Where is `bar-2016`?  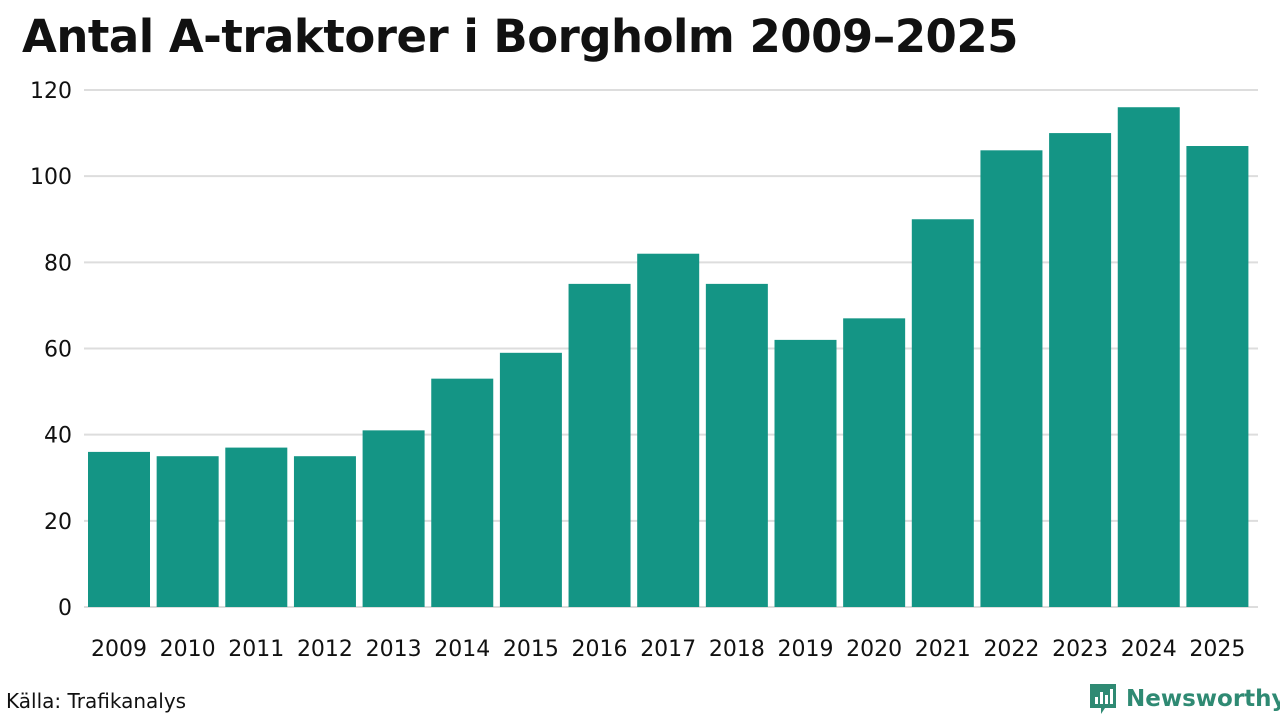
bar-2016 is located at coordinates (599, 445).